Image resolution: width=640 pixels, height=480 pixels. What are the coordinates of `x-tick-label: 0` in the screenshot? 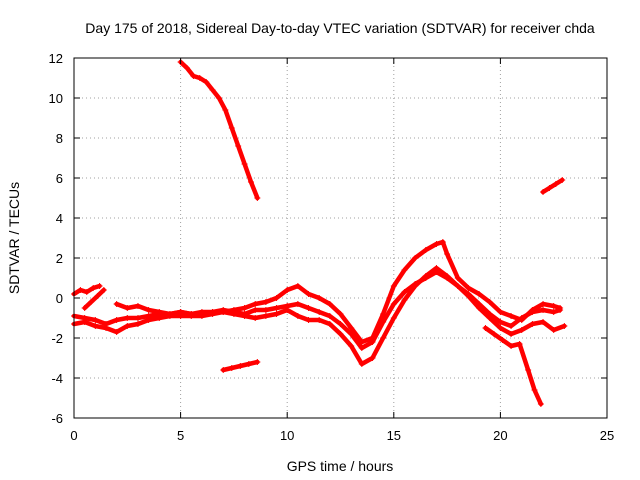 It's located at (73, 435).